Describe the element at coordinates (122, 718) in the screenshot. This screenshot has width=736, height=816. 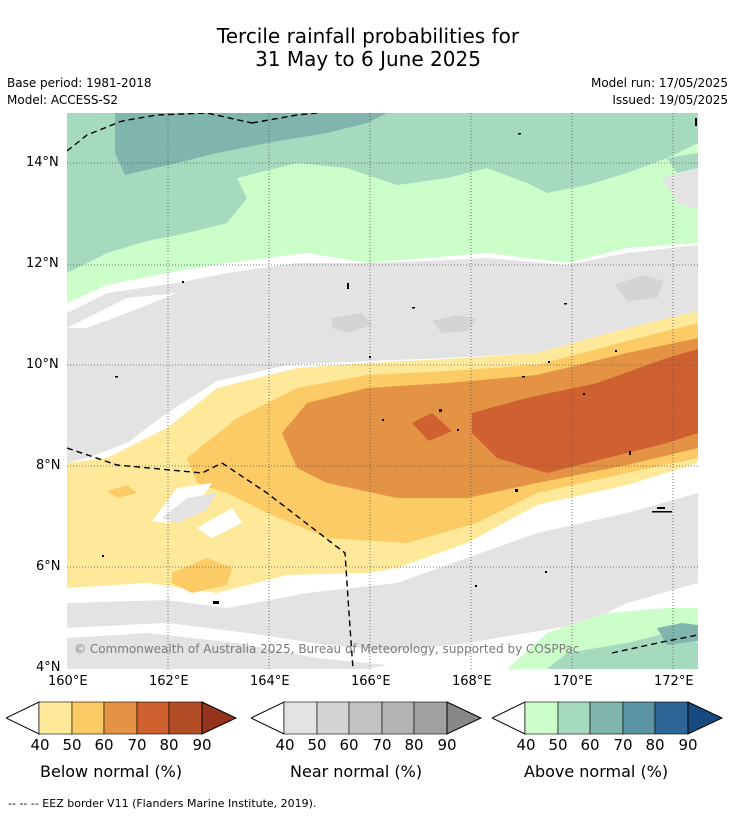
I see `colorbar-below` at that location.